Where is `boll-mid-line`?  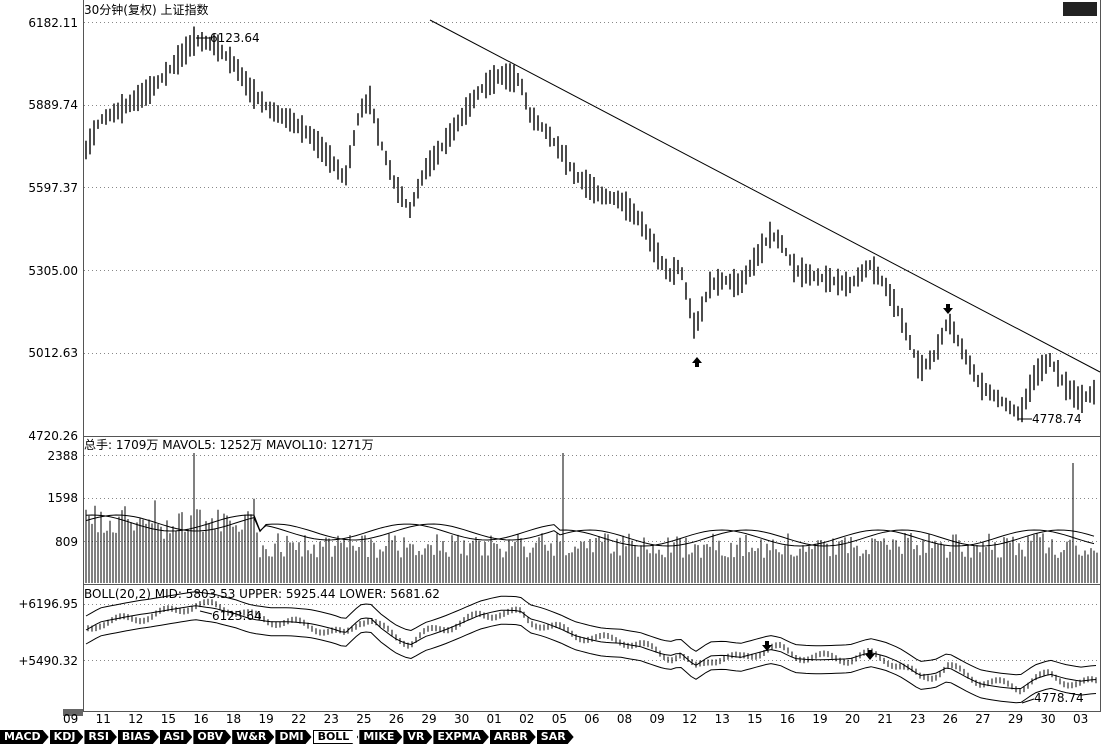 boll-mid-line is located at coordinates (591, 647).